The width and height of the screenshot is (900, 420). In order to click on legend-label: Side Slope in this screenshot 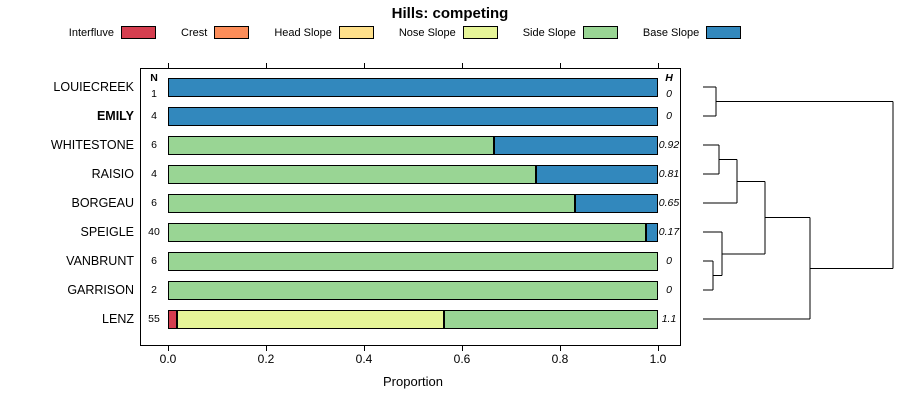, I will do `click(549, 32)`.